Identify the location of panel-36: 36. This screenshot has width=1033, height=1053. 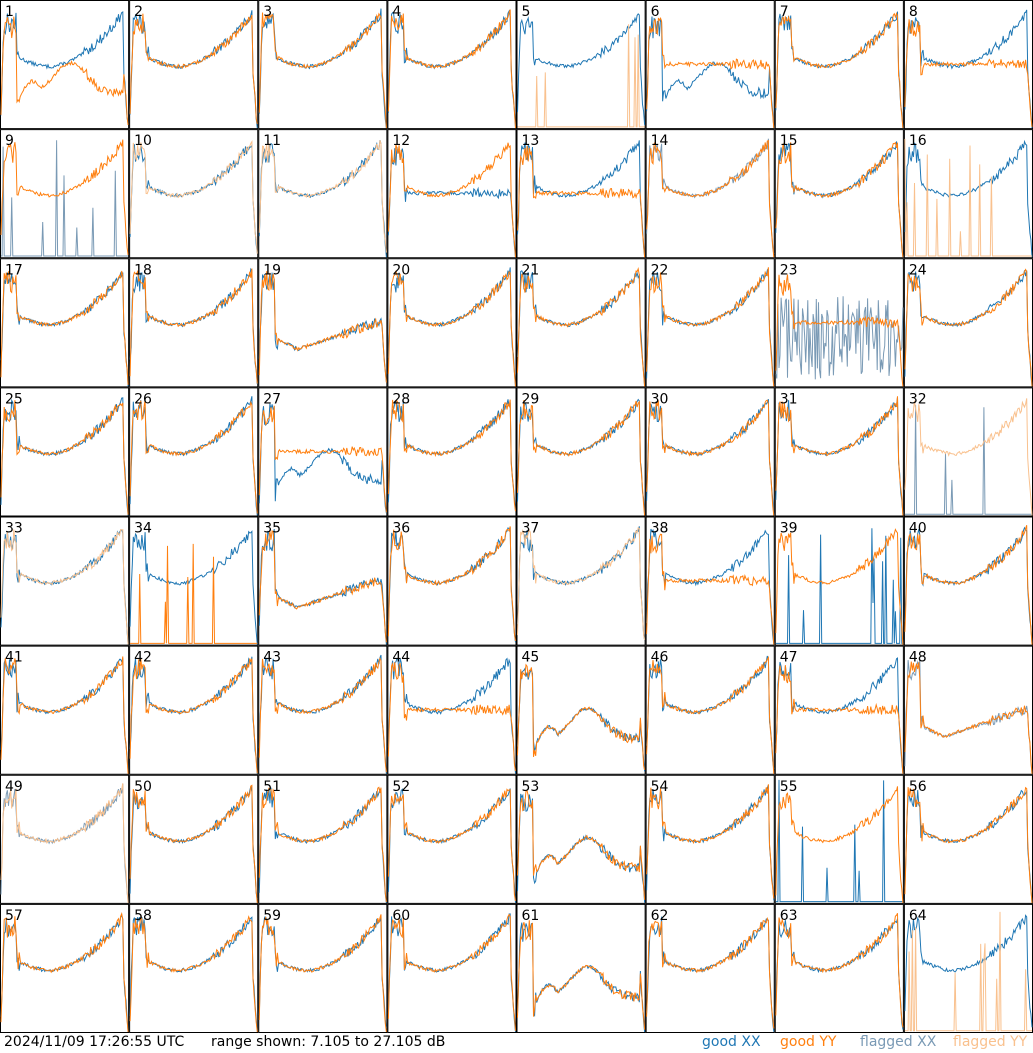
(452, 581).